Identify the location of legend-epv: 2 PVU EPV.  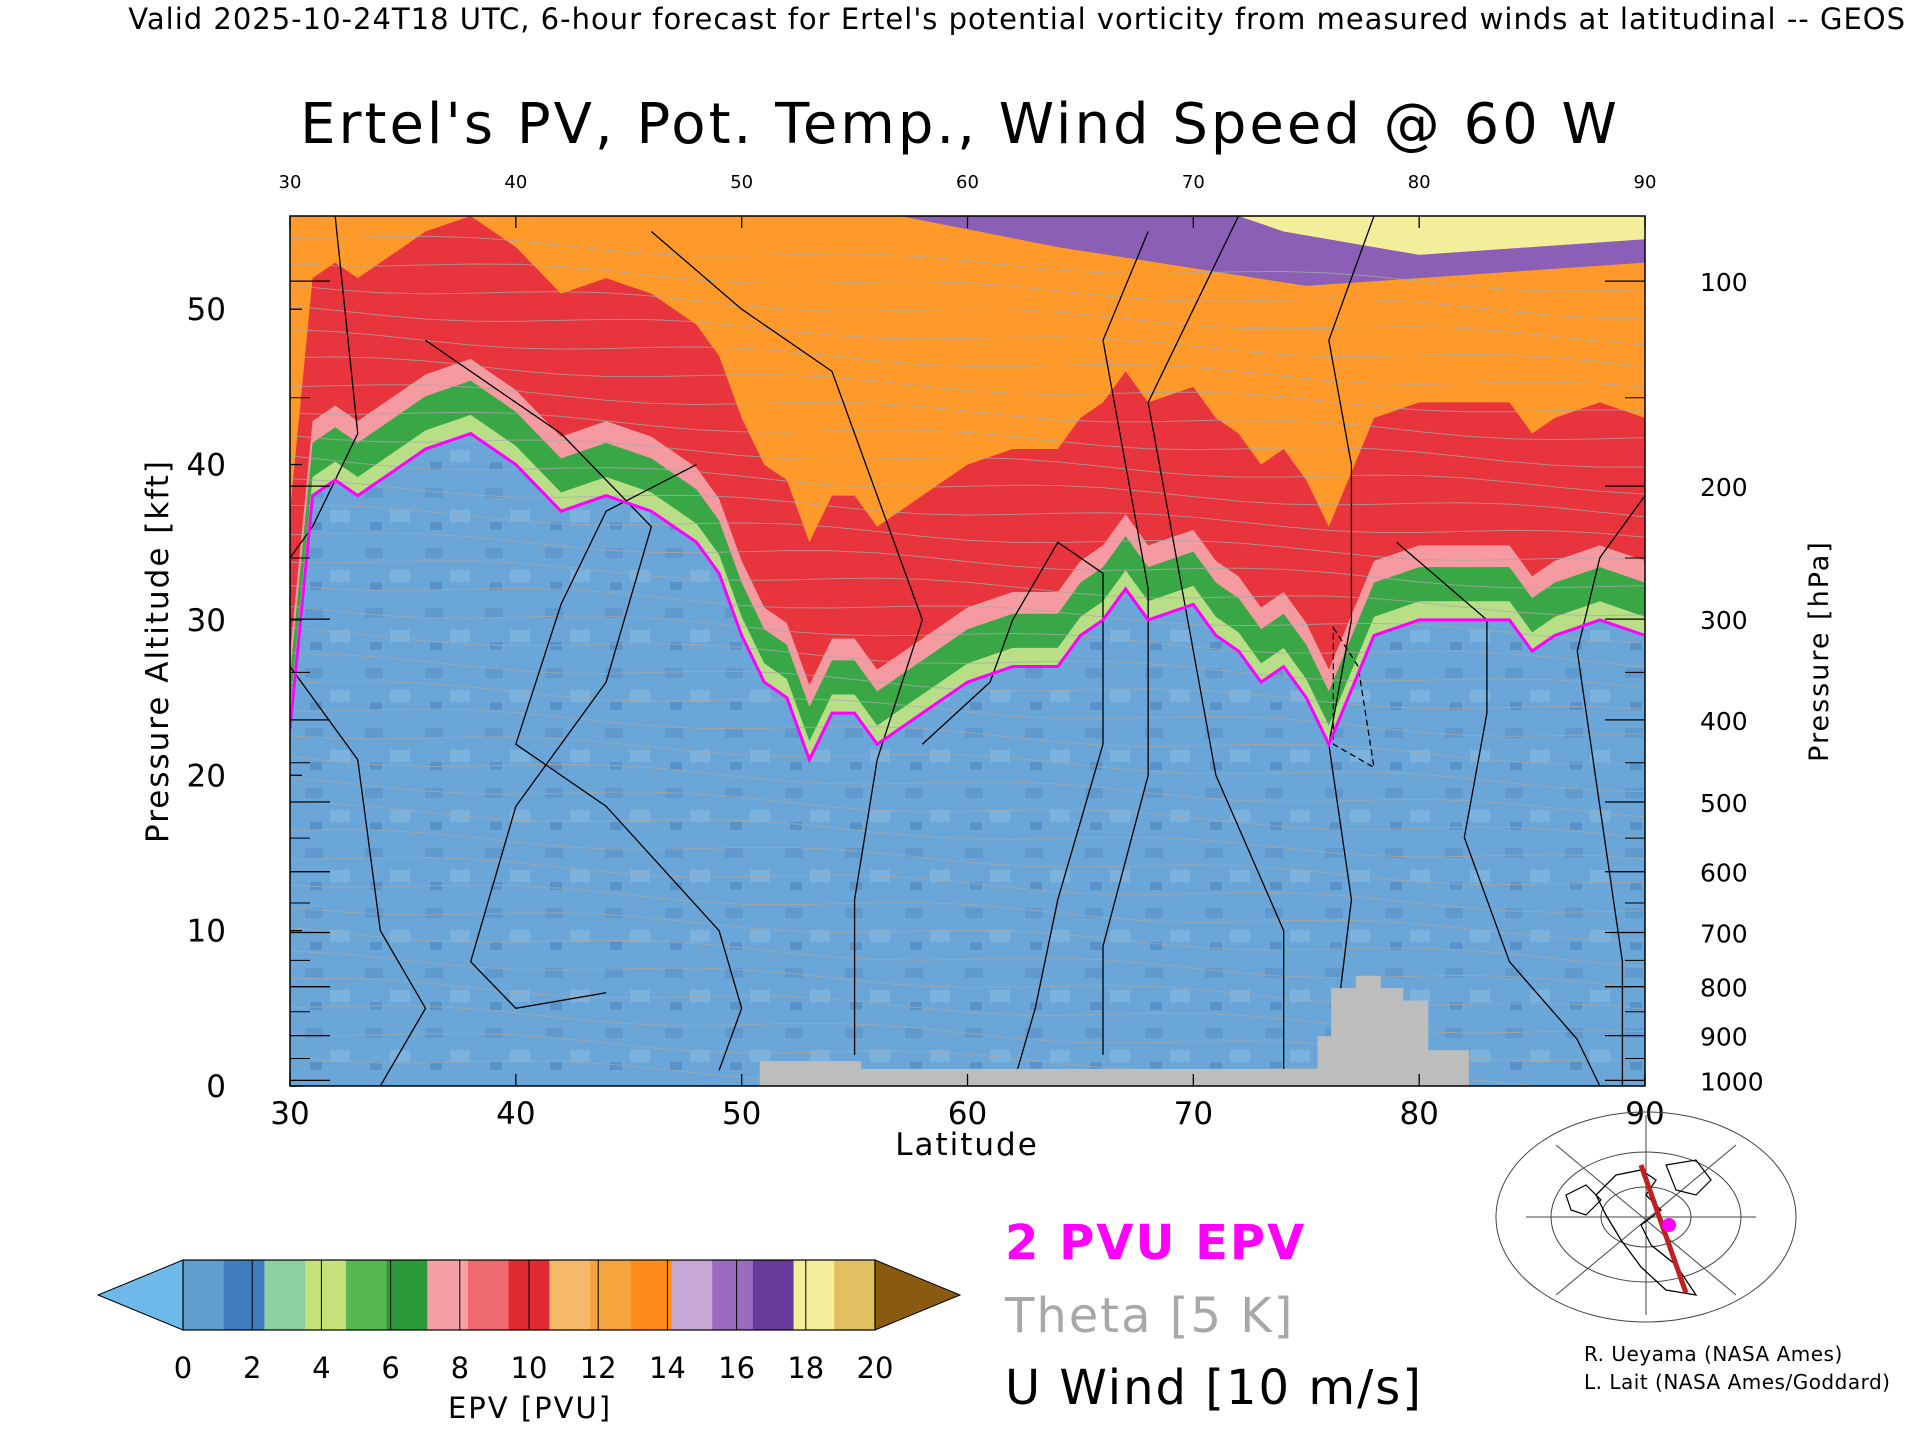
(1156, 1243).